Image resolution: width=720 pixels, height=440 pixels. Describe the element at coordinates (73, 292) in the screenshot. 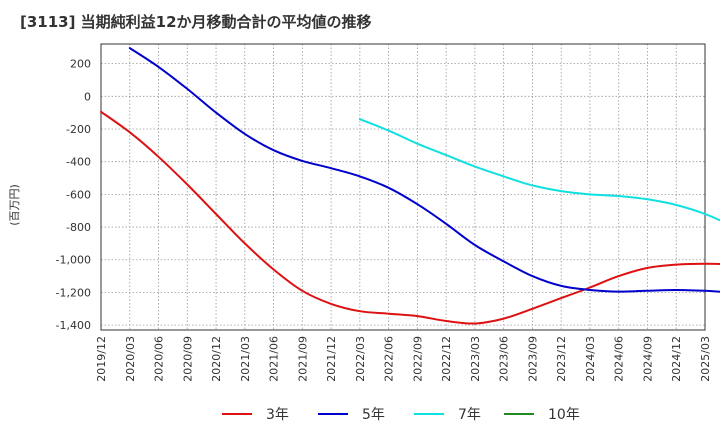

I see `y-tick-label: -1,200` at that location.